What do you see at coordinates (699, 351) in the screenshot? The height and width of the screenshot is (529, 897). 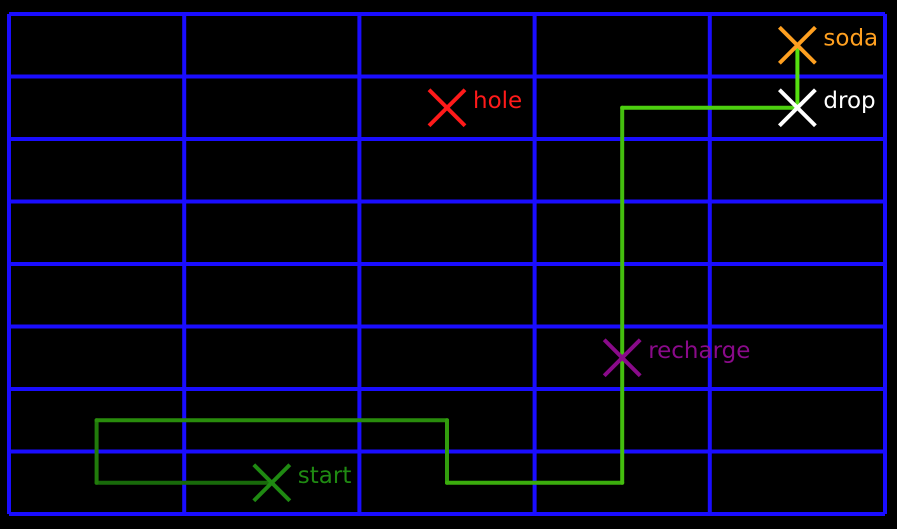 I see `recharge-label: recharge` at bounding box center [699, 351].